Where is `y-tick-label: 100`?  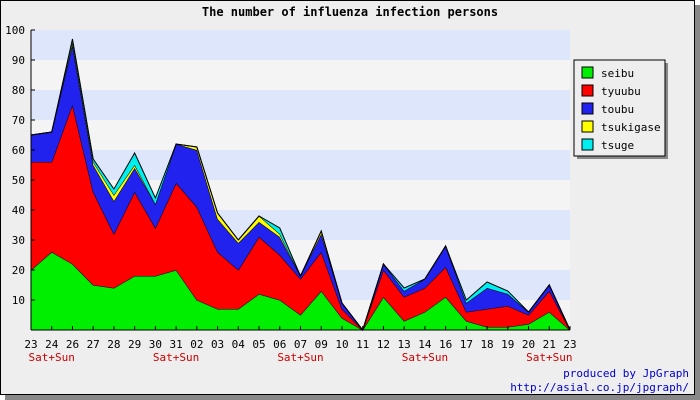
y-tick-label: 100 is located at coordinates (15, 30).